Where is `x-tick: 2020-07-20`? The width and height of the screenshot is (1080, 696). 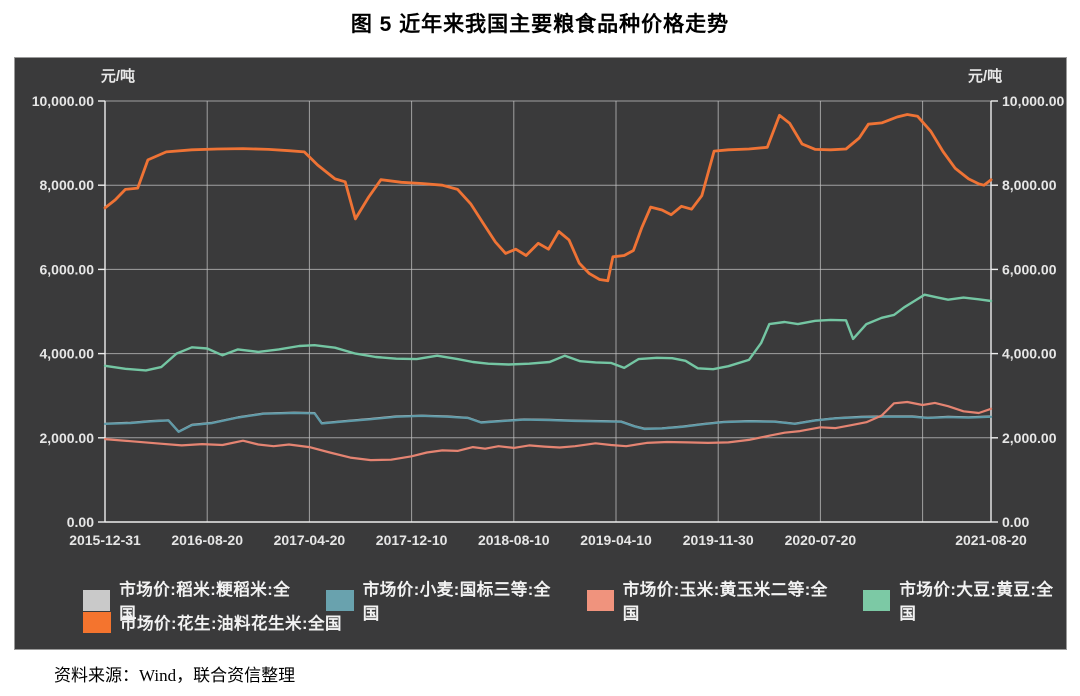
x-tick: 2020-07-20 is located at coordinates (821, 540).